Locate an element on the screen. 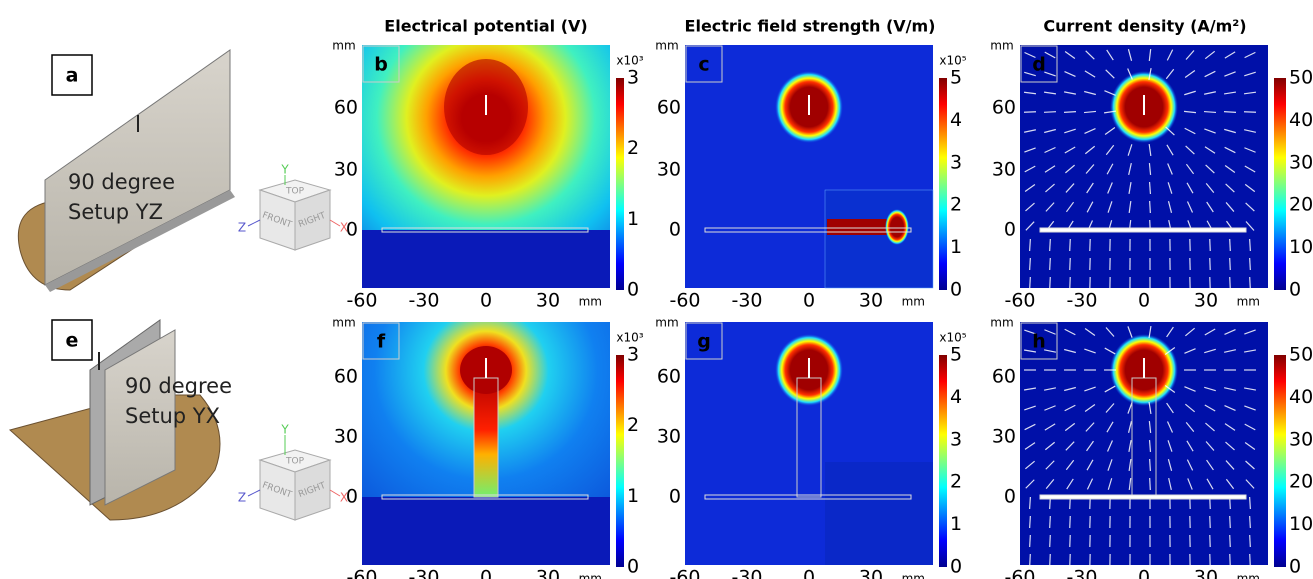 This screenshot has height=579, width=1313. colorbar-tick-label: 10 is located at coordinates (1301, 247).